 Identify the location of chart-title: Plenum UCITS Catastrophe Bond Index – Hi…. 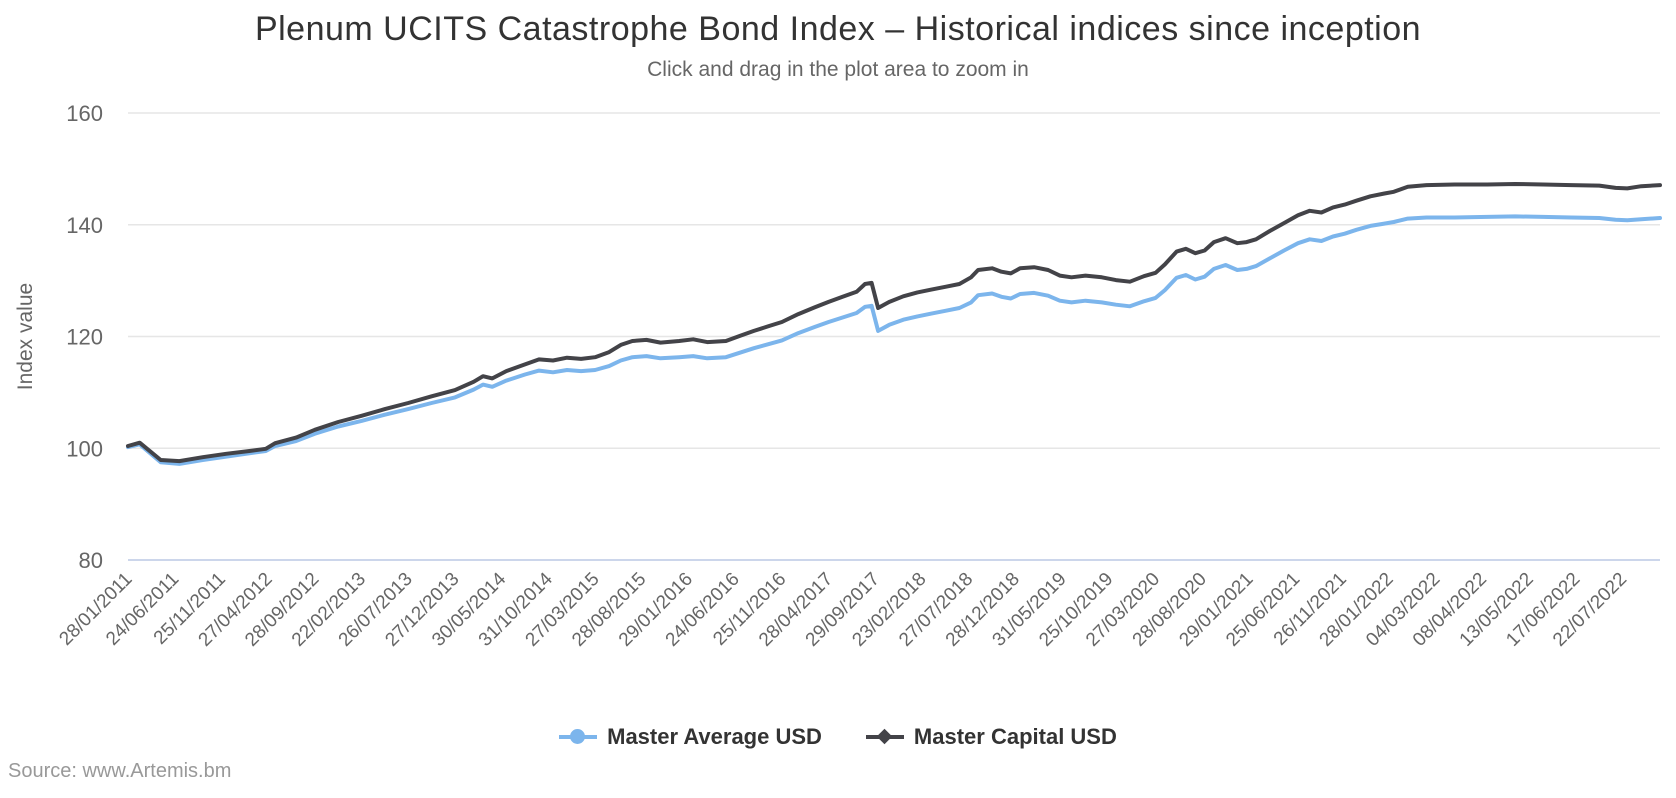
(838, 29).